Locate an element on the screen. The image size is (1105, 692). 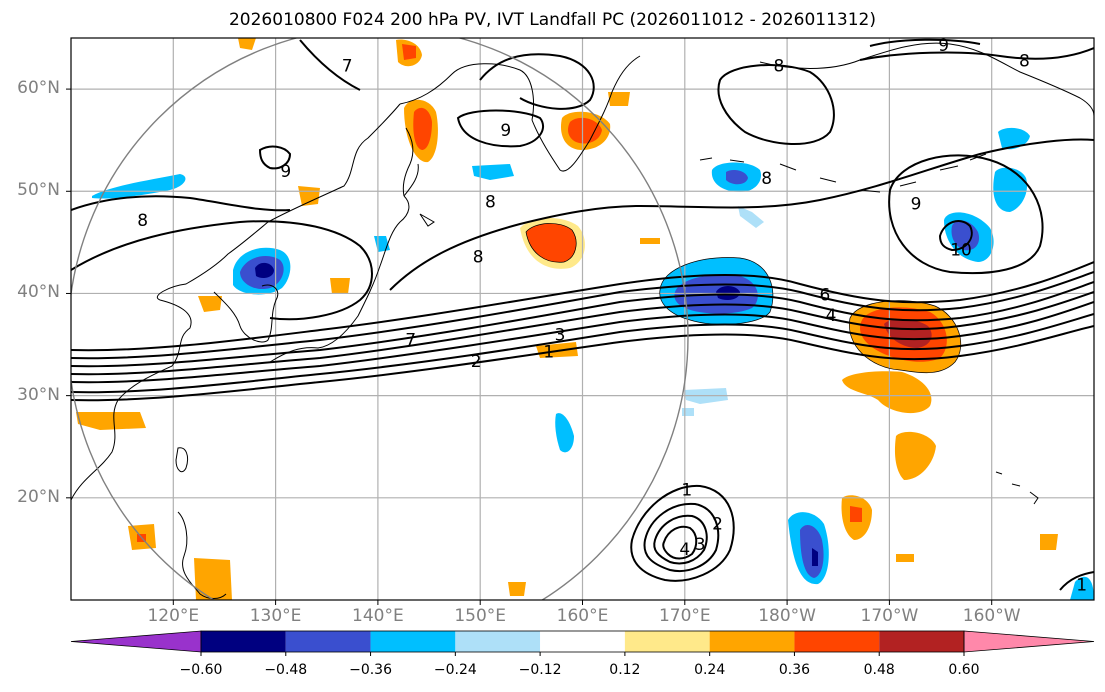
colorbar-tick-label: −0.24 is located at coordinates (455, 670).